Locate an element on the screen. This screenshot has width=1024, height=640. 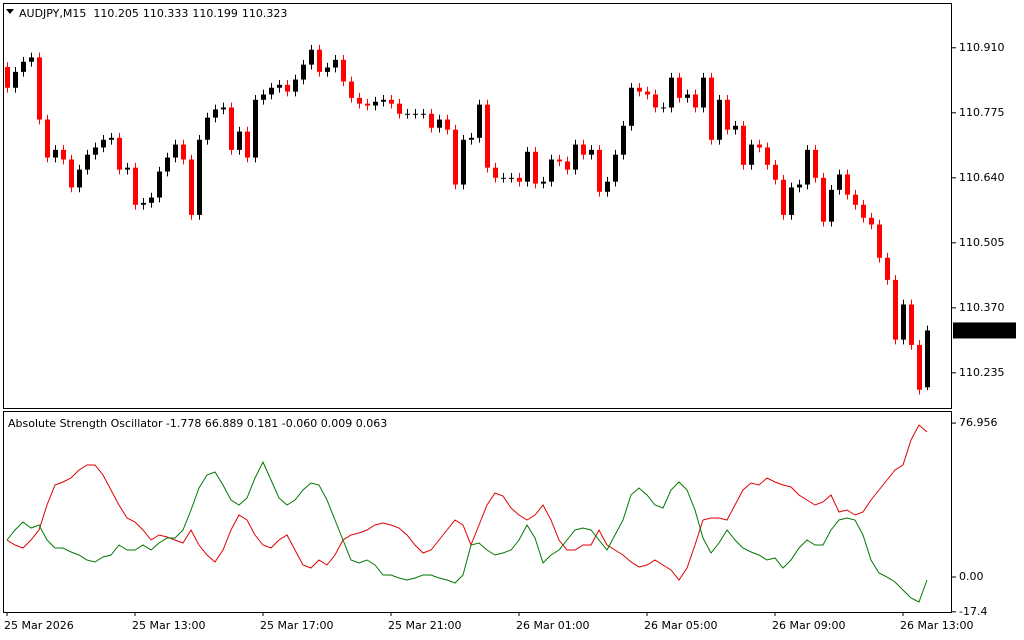
y-tick-label: 110.505 is located at coordinates (982, 242).